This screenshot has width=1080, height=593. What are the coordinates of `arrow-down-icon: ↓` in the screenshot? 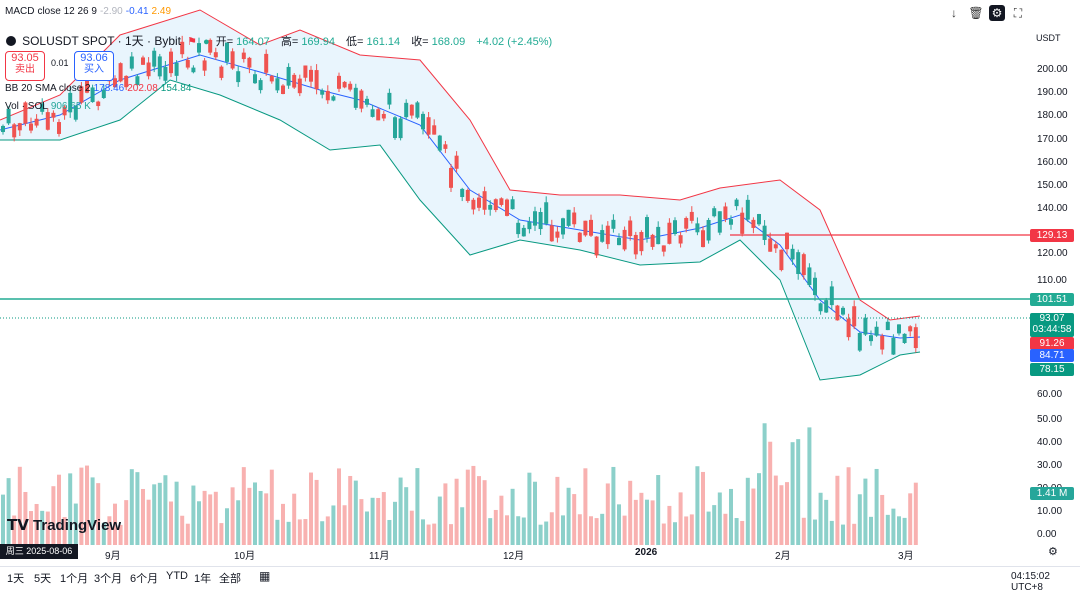 It's located at (954, 13).